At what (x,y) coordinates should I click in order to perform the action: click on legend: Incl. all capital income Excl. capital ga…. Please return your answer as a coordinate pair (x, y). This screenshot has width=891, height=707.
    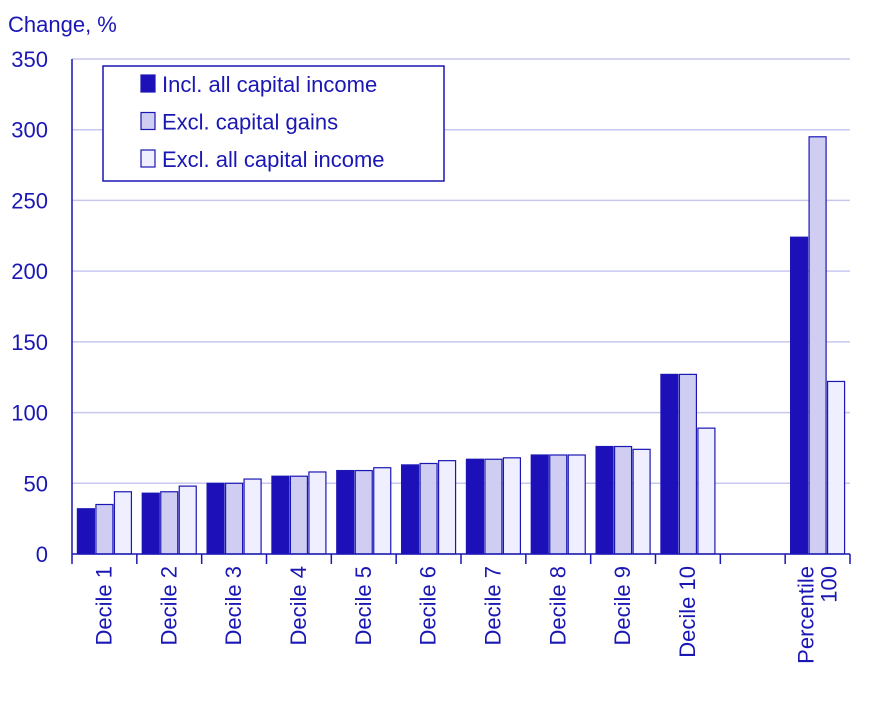
    Looking at the image, I should click on (273, 123).